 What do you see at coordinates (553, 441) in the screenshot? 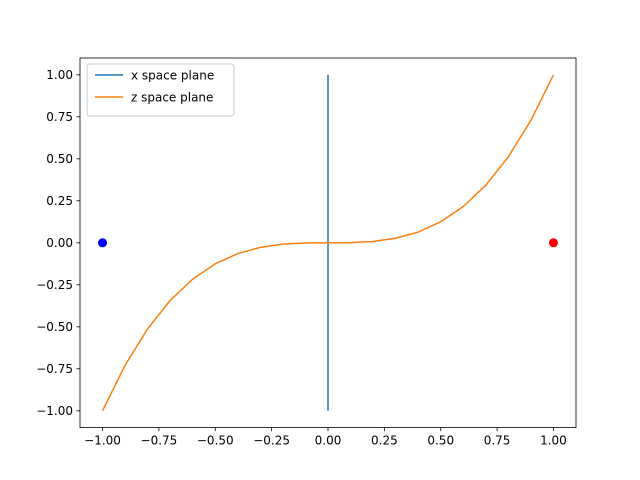
I see `x-tick-label: 1.00` at bounding box center [553, 441].